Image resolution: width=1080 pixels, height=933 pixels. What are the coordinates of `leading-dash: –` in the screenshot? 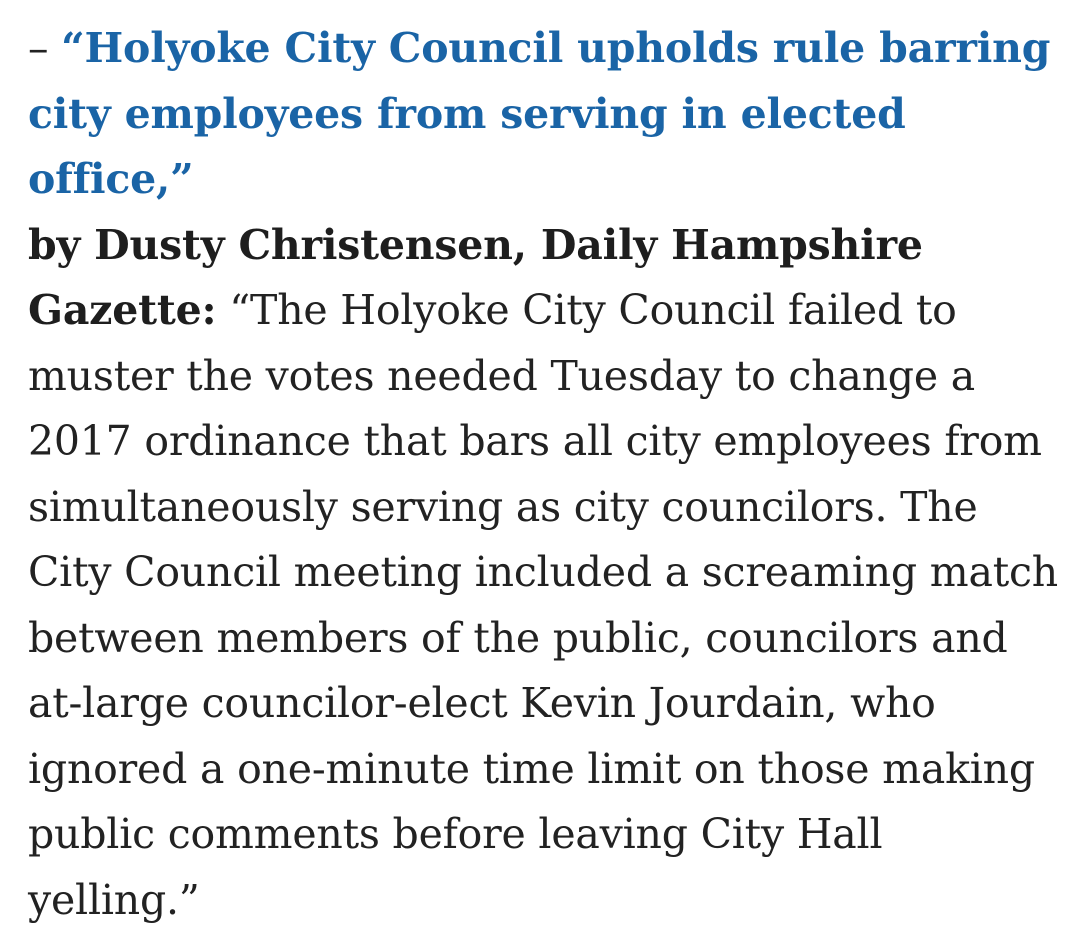 It's located at (45, 48).